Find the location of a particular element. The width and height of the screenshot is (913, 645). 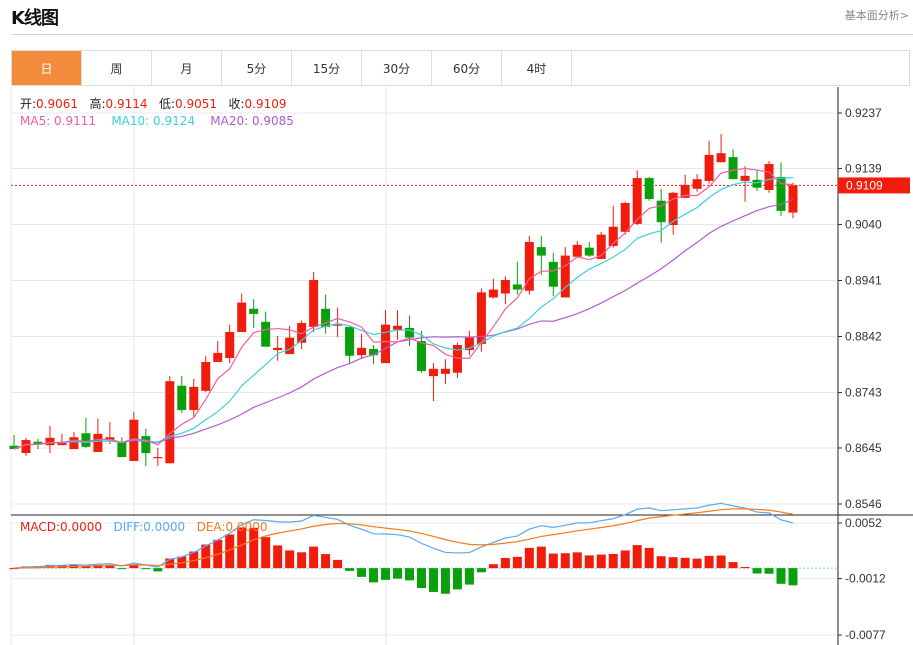

ma20-value: MA20: 0.9085 is located at coordinates (252, 121).